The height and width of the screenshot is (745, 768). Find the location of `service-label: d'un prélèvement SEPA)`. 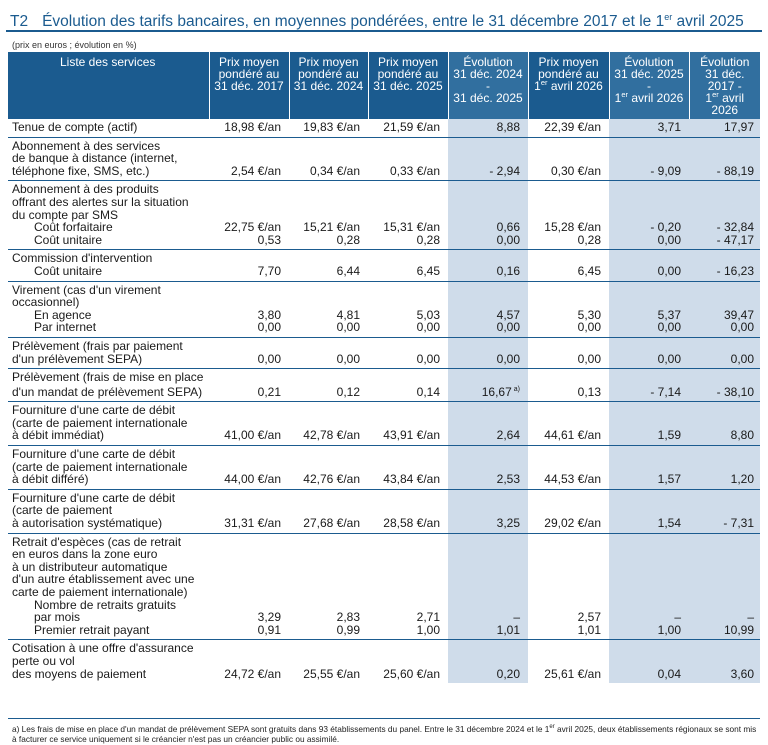

service-label: d'un prélèvement SEPA) is located at coordinates (77, 358).